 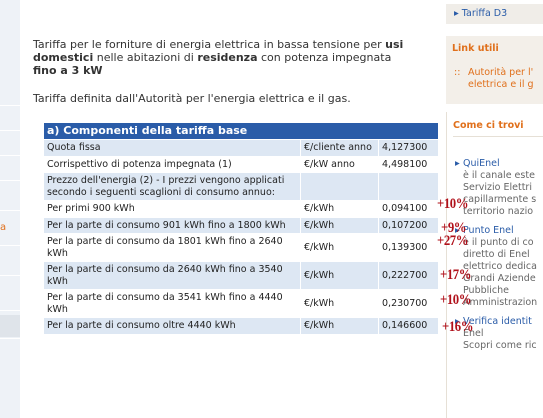 I want to click on nav-item-text: a, so click(x=3, y=227).